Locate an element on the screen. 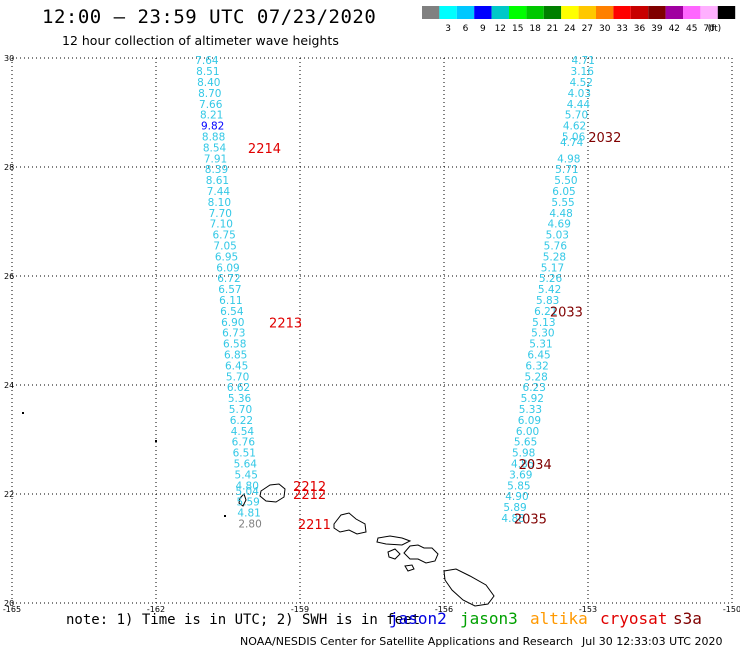  maui-island is located at coordinates (421, 554).